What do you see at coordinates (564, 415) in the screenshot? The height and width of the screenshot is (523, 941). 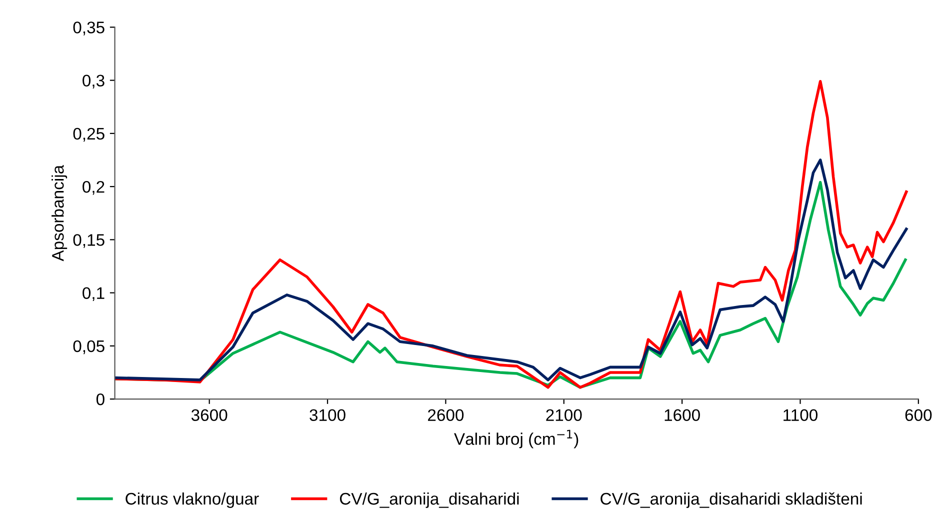 I see `x-tick-label: 2100` at bounding box center [564, 415].